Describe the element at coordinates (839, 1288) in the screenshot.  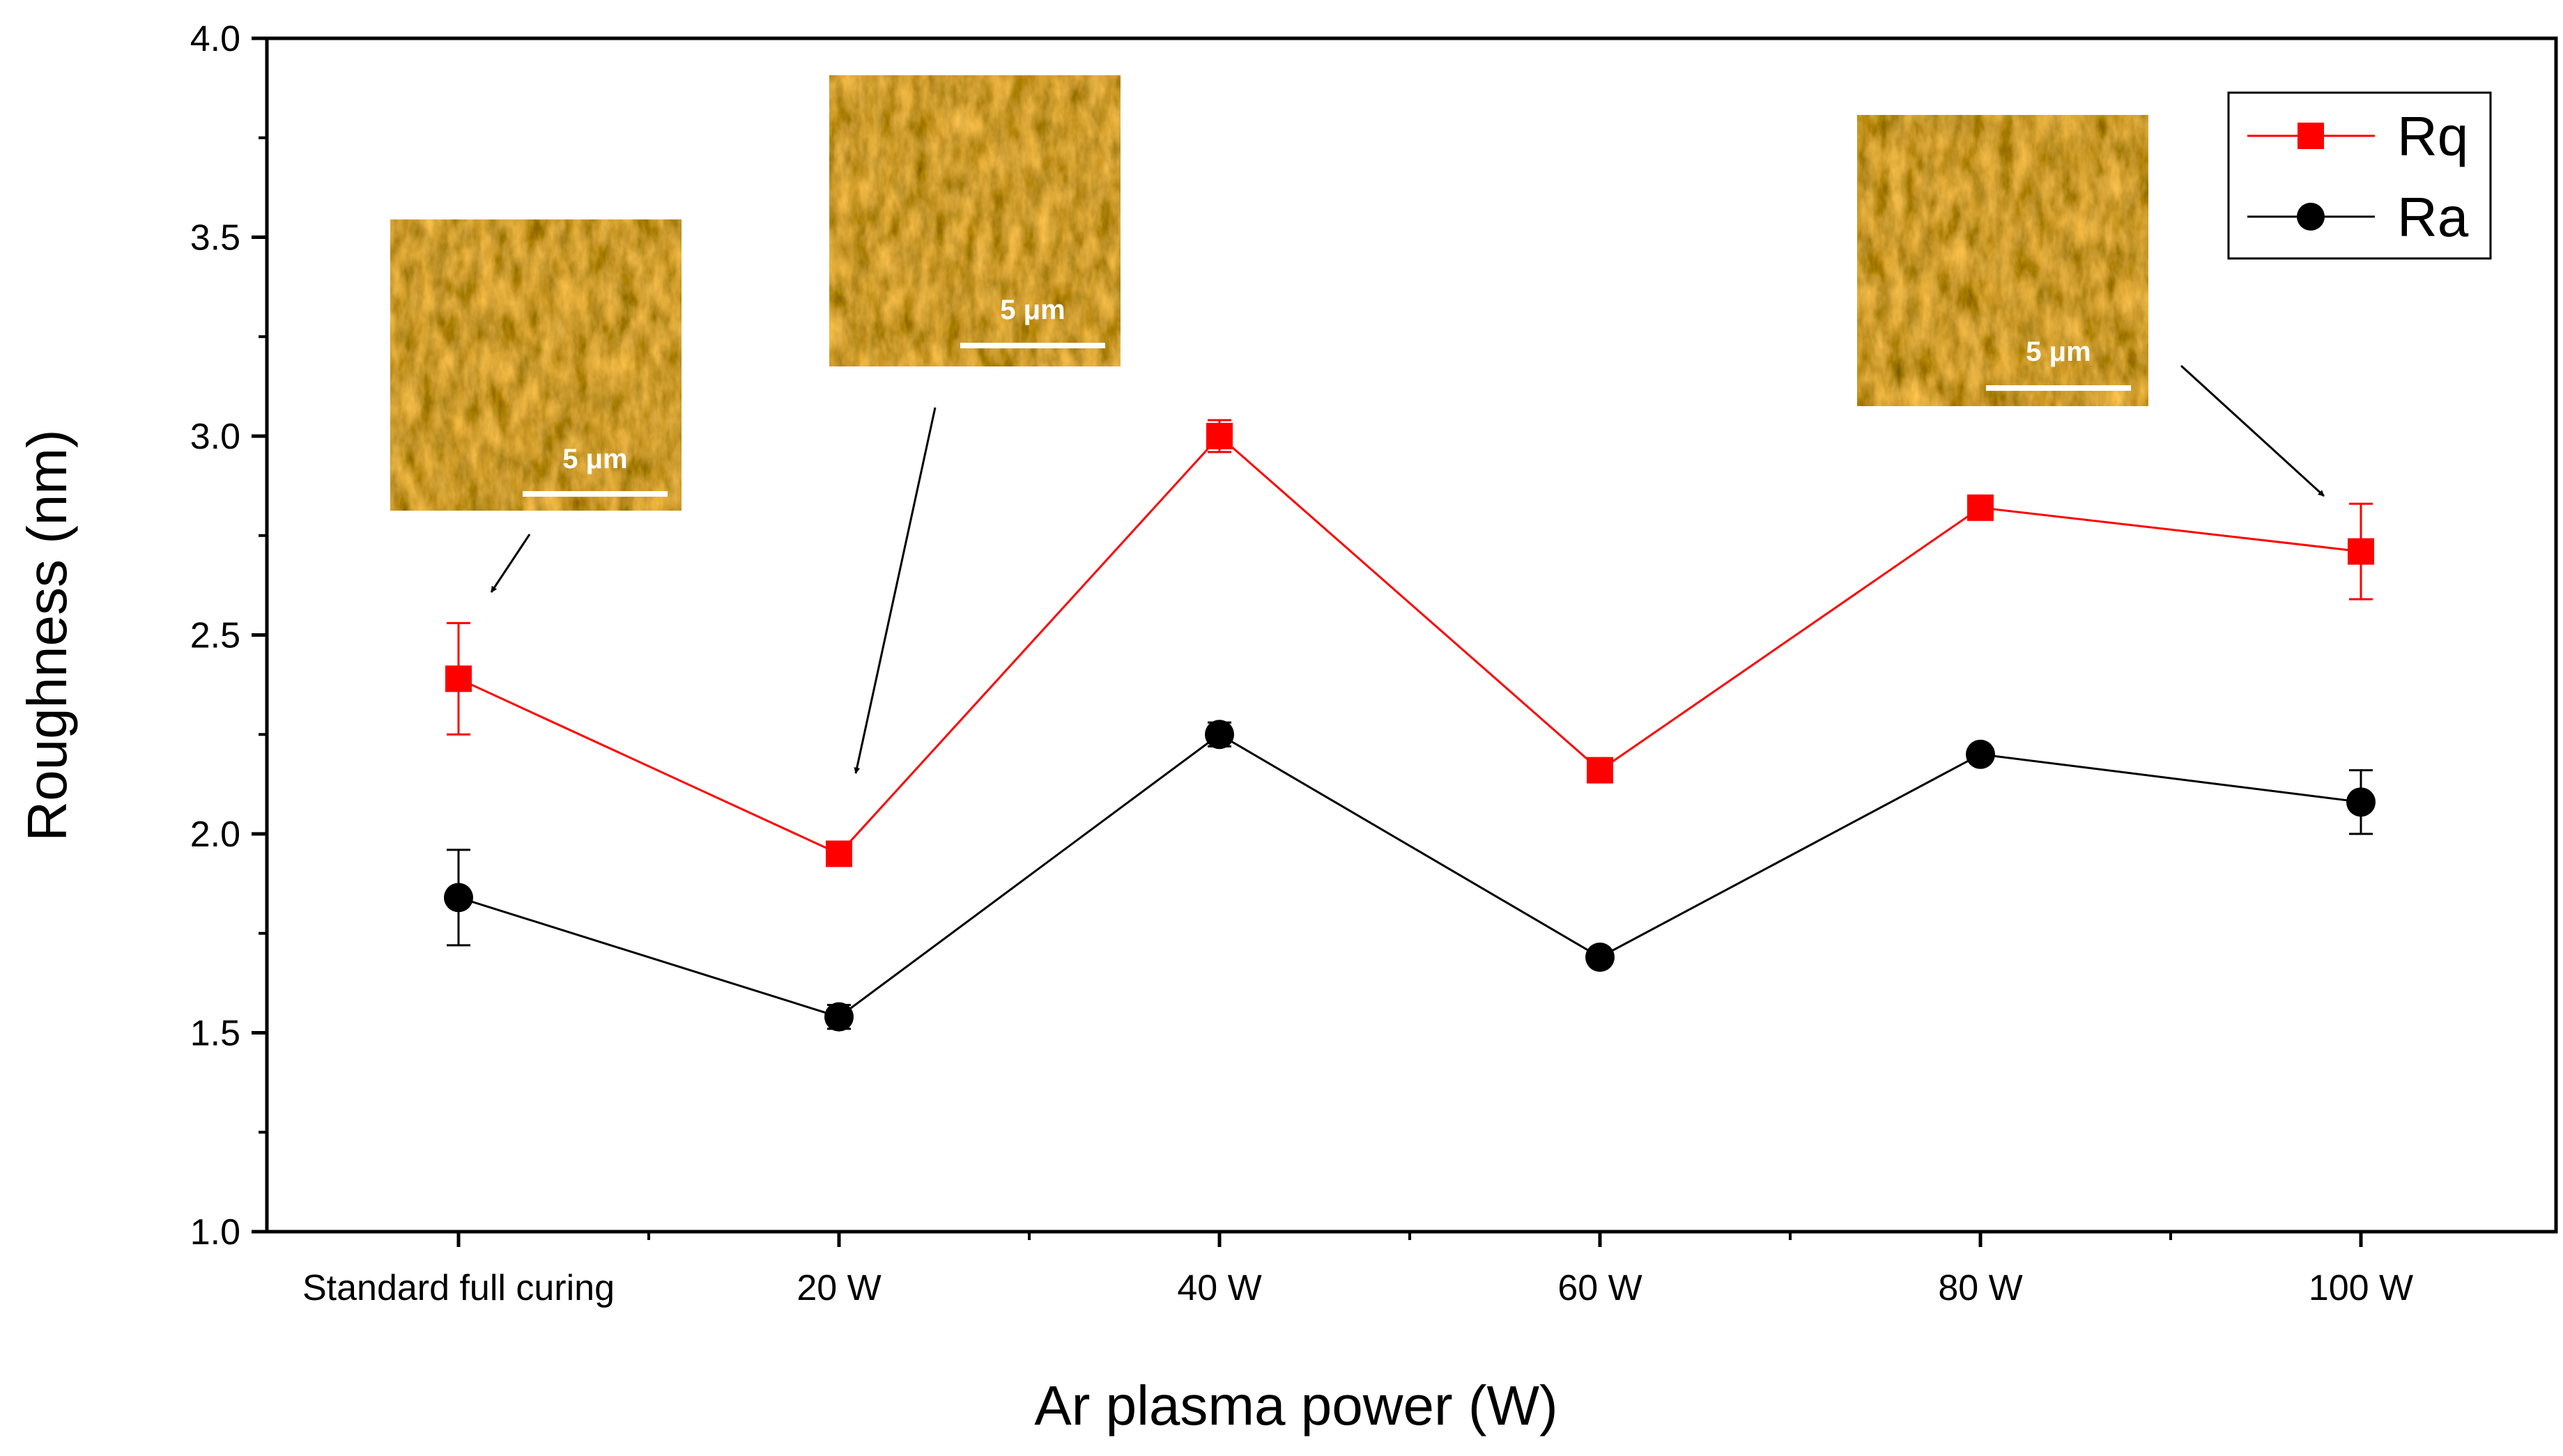
I see `x-tick-label-1: 20 W` at that location.